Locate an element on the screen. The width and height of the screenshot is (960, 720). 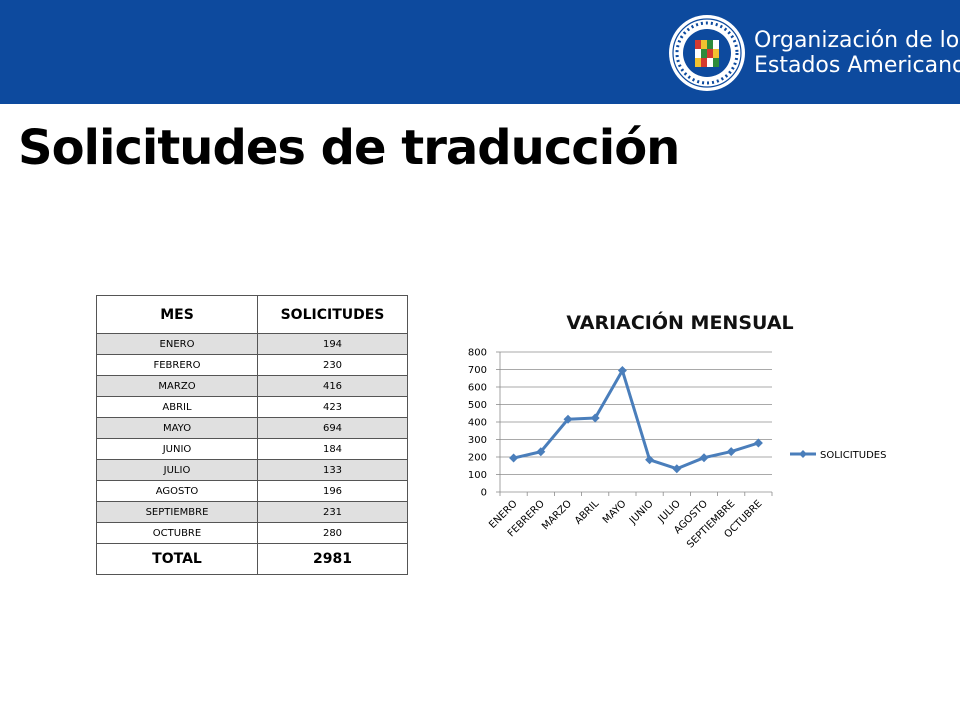
table-row: ABRIL 423 is located at coordinates (252, 407).